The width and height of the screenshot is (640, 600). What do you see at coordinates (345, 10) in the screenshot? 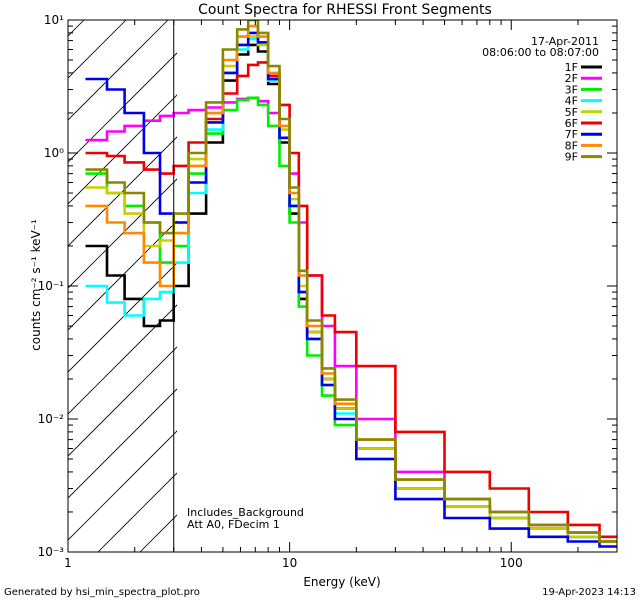
I see `chart-title: Count Spectra for RHESSI Front Segments` at bounding box center [345, 10].